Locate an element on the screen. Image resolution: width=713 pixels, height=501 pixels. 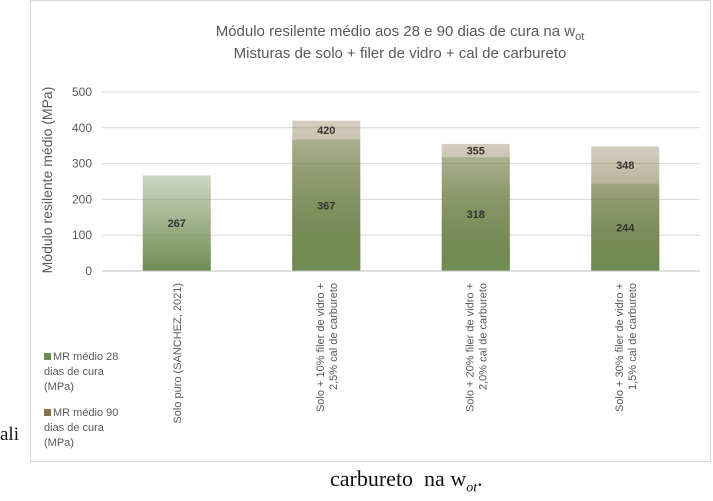
data-label: 244 is located at coordinates (625, 228).